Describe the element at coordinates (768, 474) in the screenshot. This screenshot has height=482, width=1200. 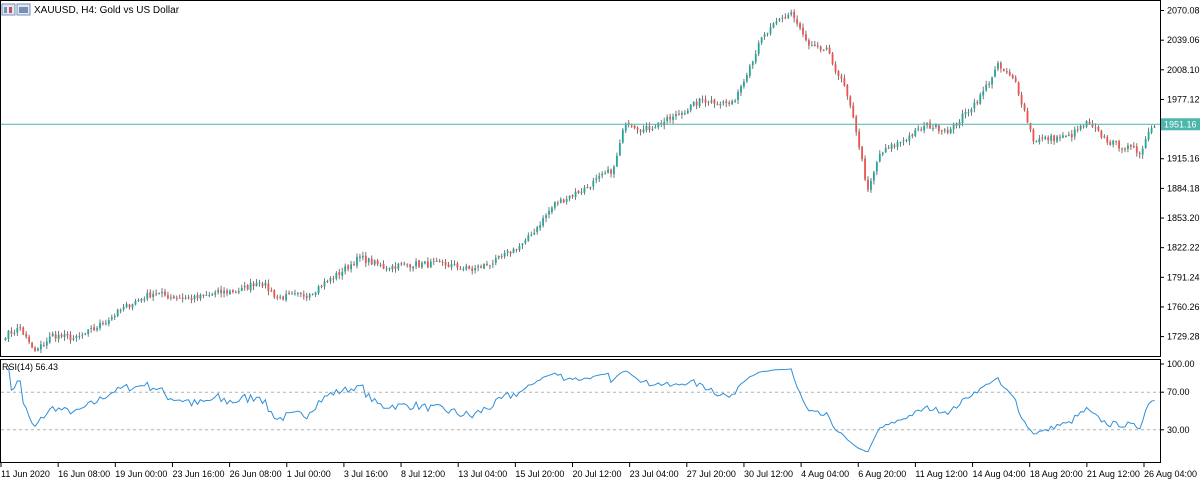
I see `time-tick-label: 30 Jul 12:00` at that location.